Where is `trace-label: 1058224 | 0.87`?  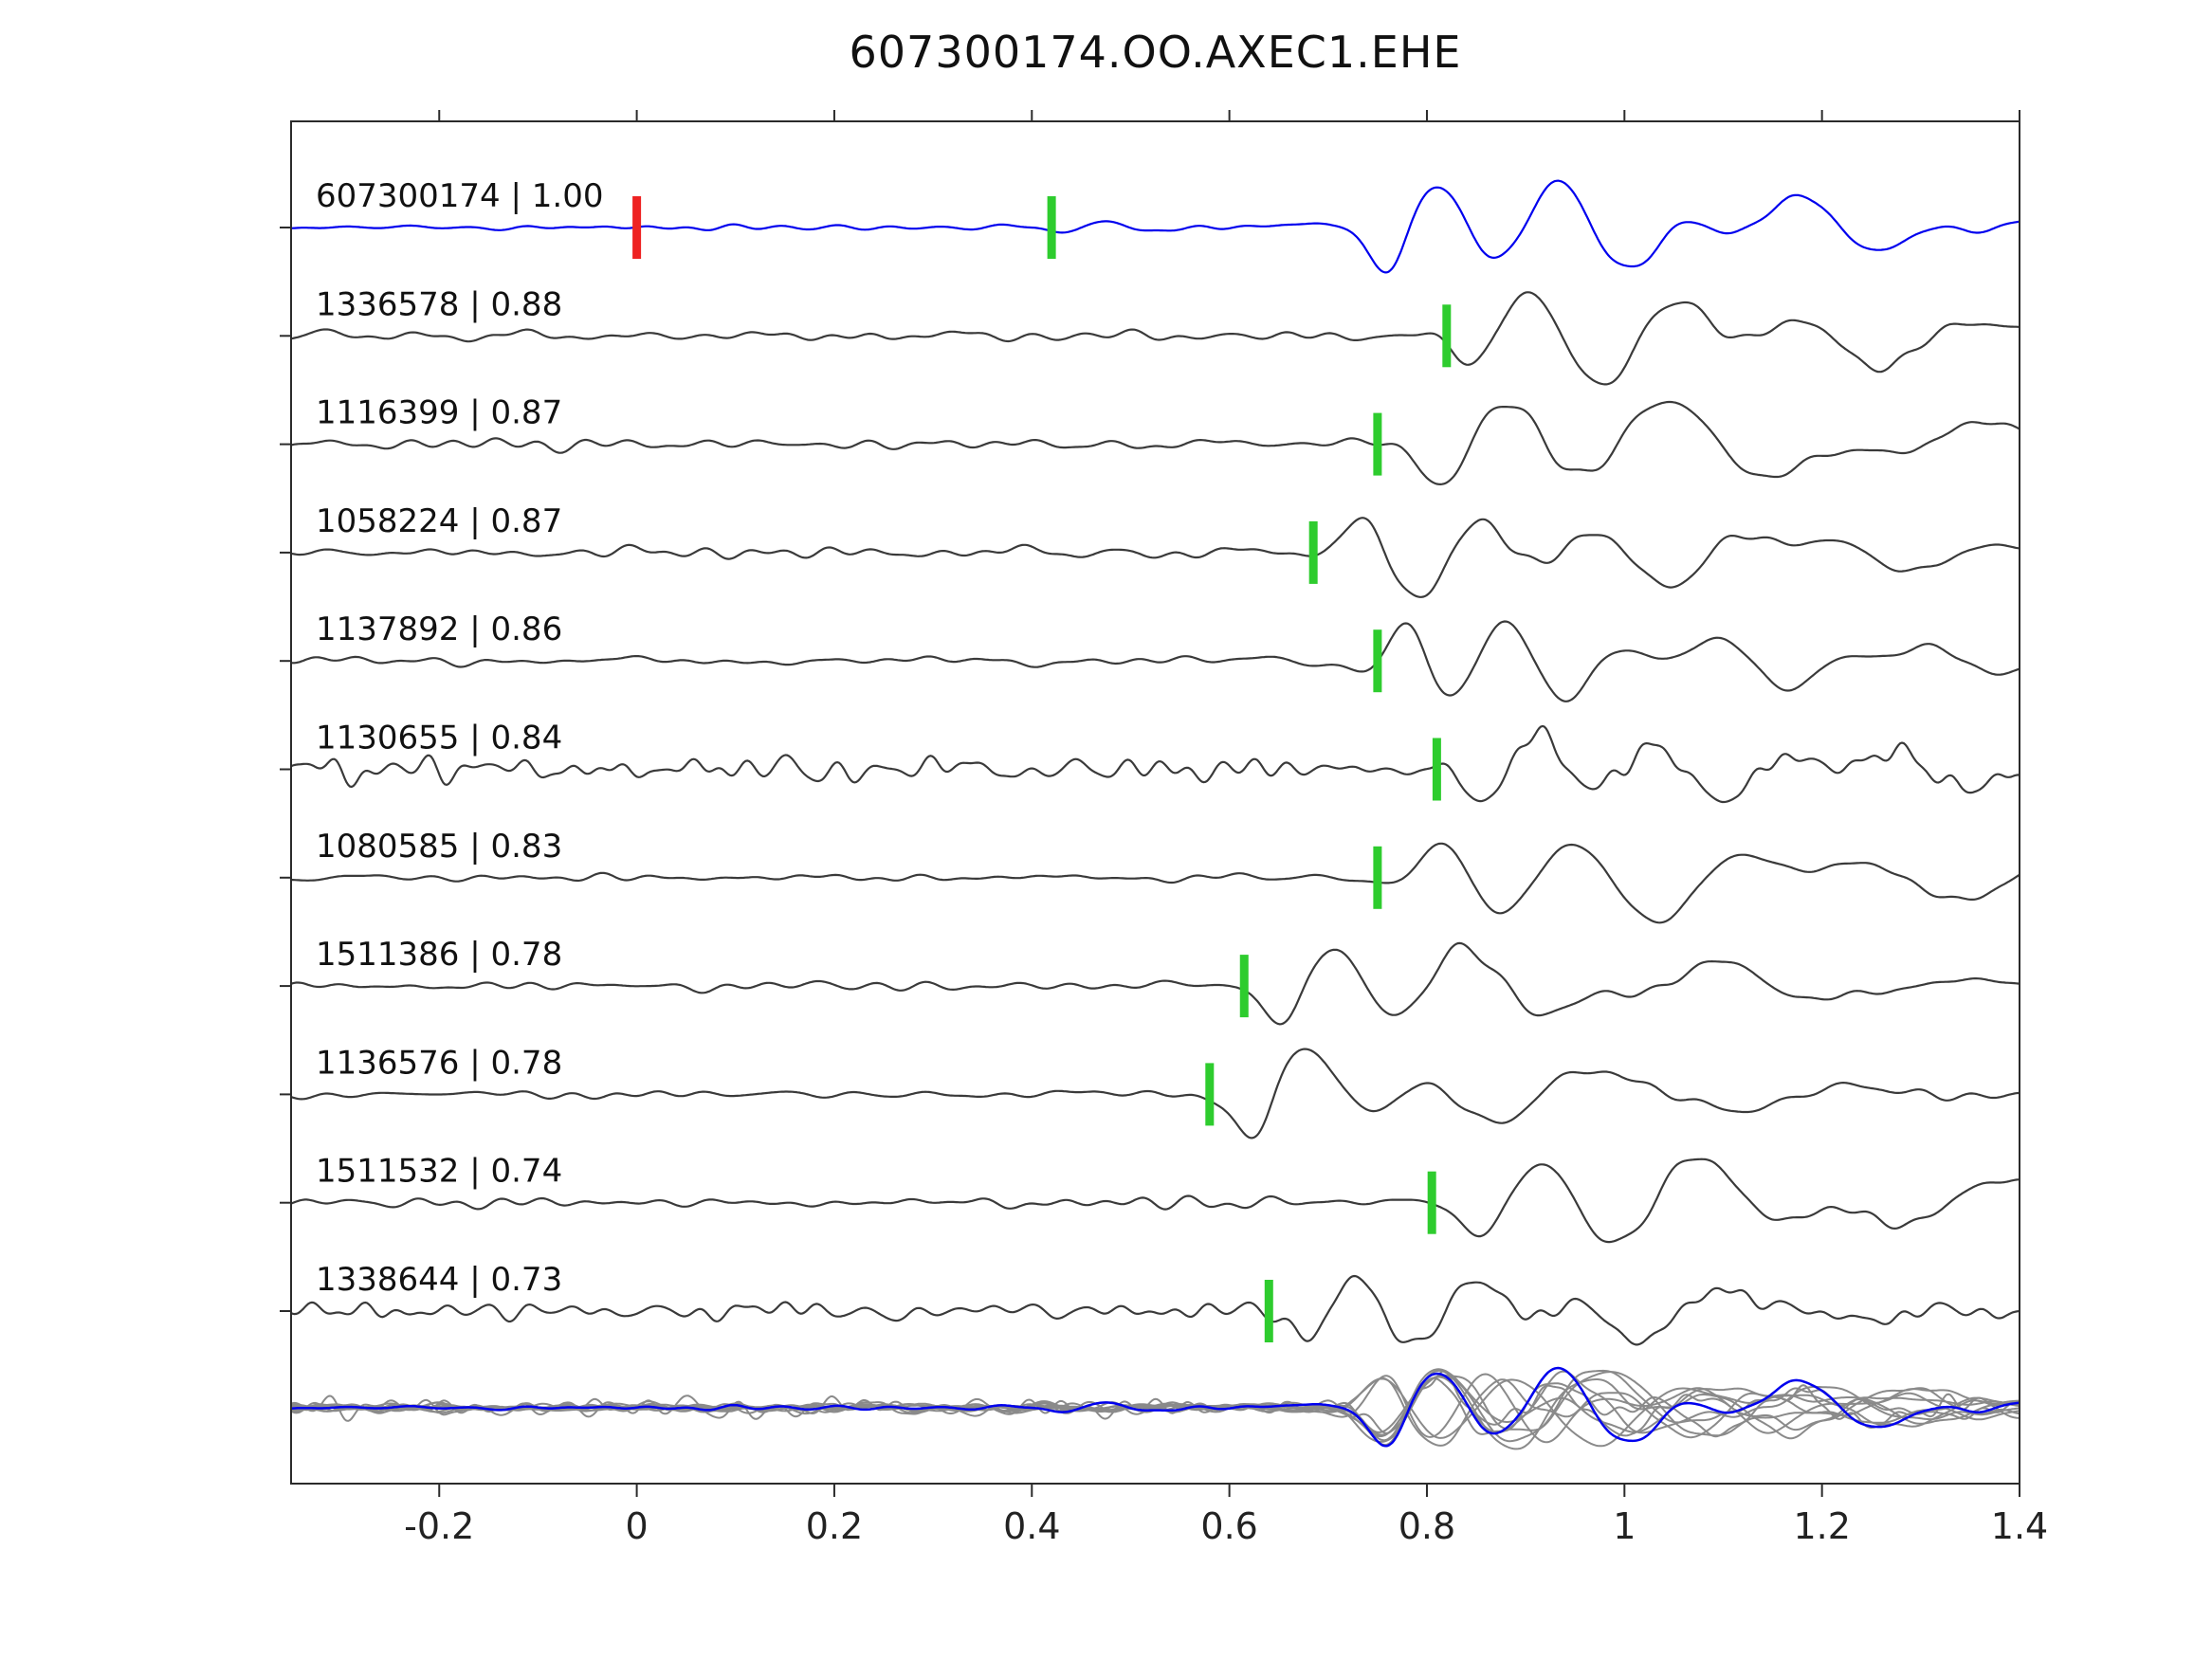
trace-label: 1058224 | 0.87 is located at coordinates (439, 521).